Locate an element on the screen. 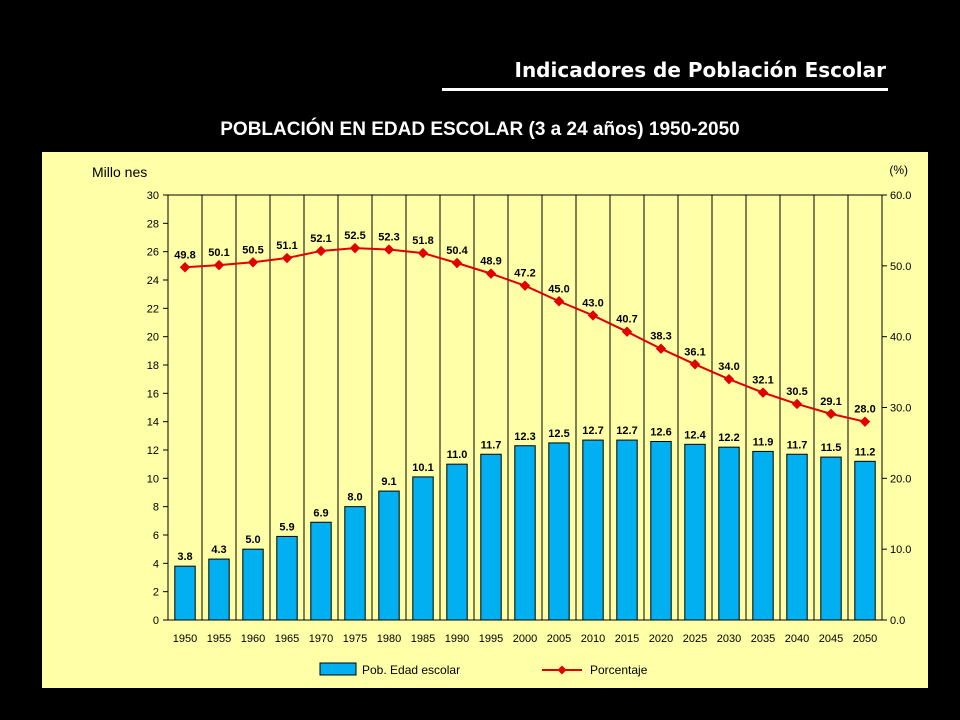 This screenshot has width=960, height=720. x-tick-label: 2025 is located at coordinates (695, 639).